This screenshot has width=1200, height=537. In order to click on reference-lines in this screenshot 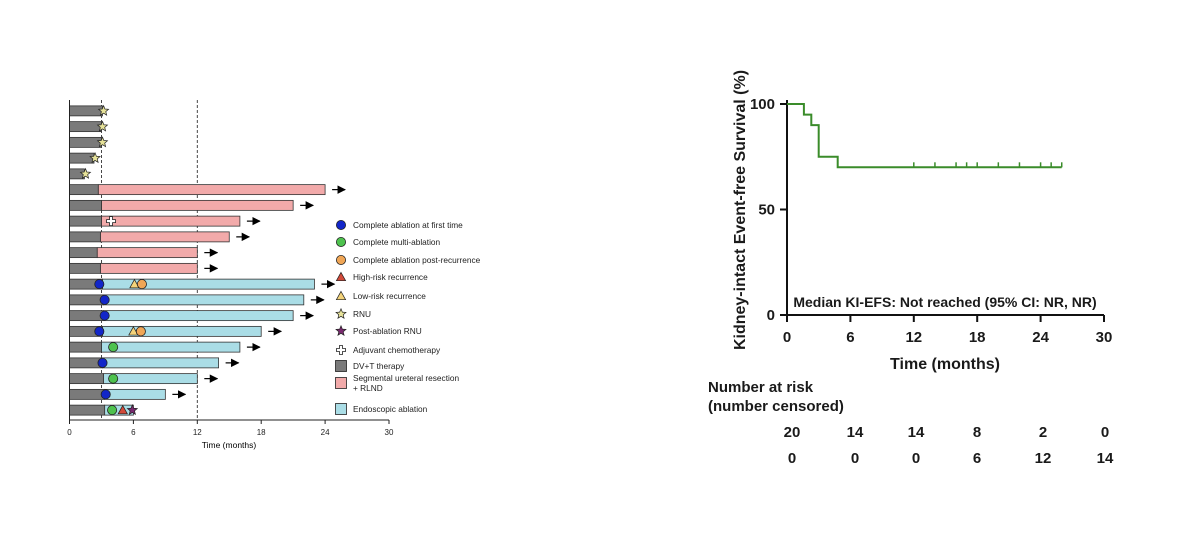, I will do `click(149, 260)`.